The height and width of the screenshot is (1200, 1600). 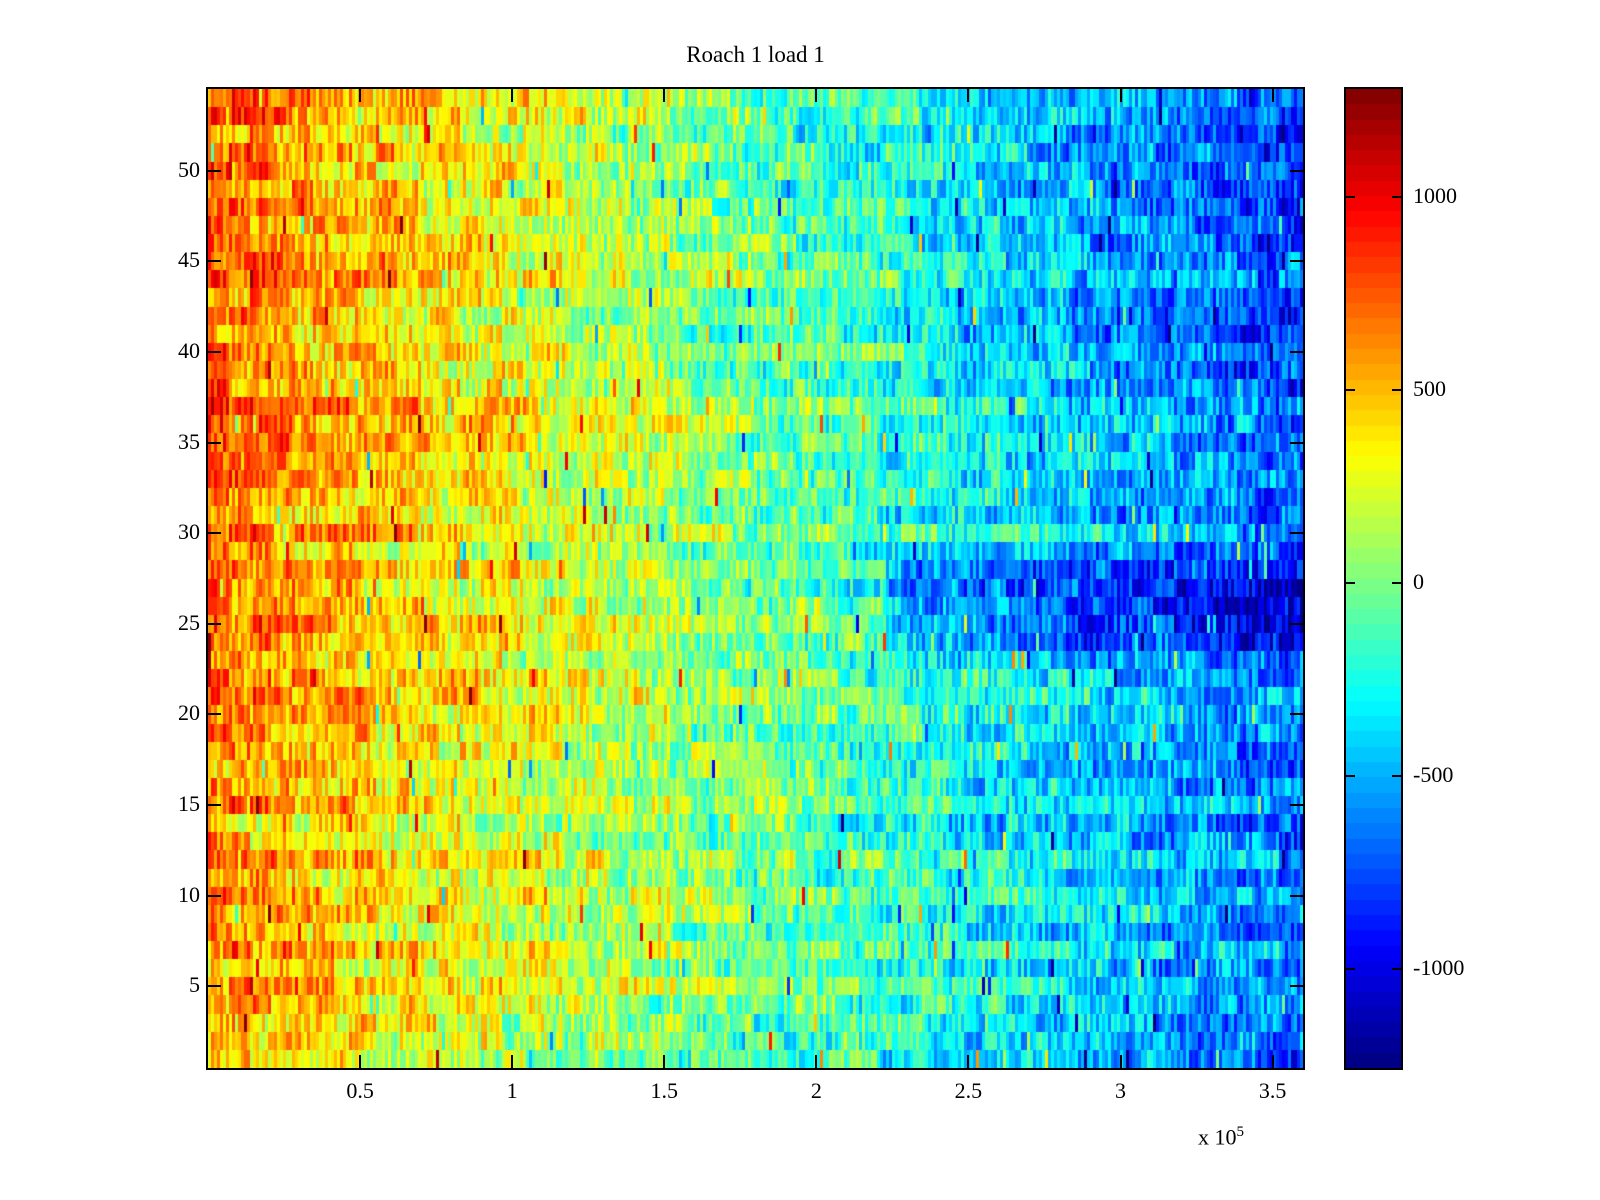 What do you see at coordinates (189, 260) in the screenshot?
I see `y-axis-tick-label: 45` at bounding box center [189, 260].